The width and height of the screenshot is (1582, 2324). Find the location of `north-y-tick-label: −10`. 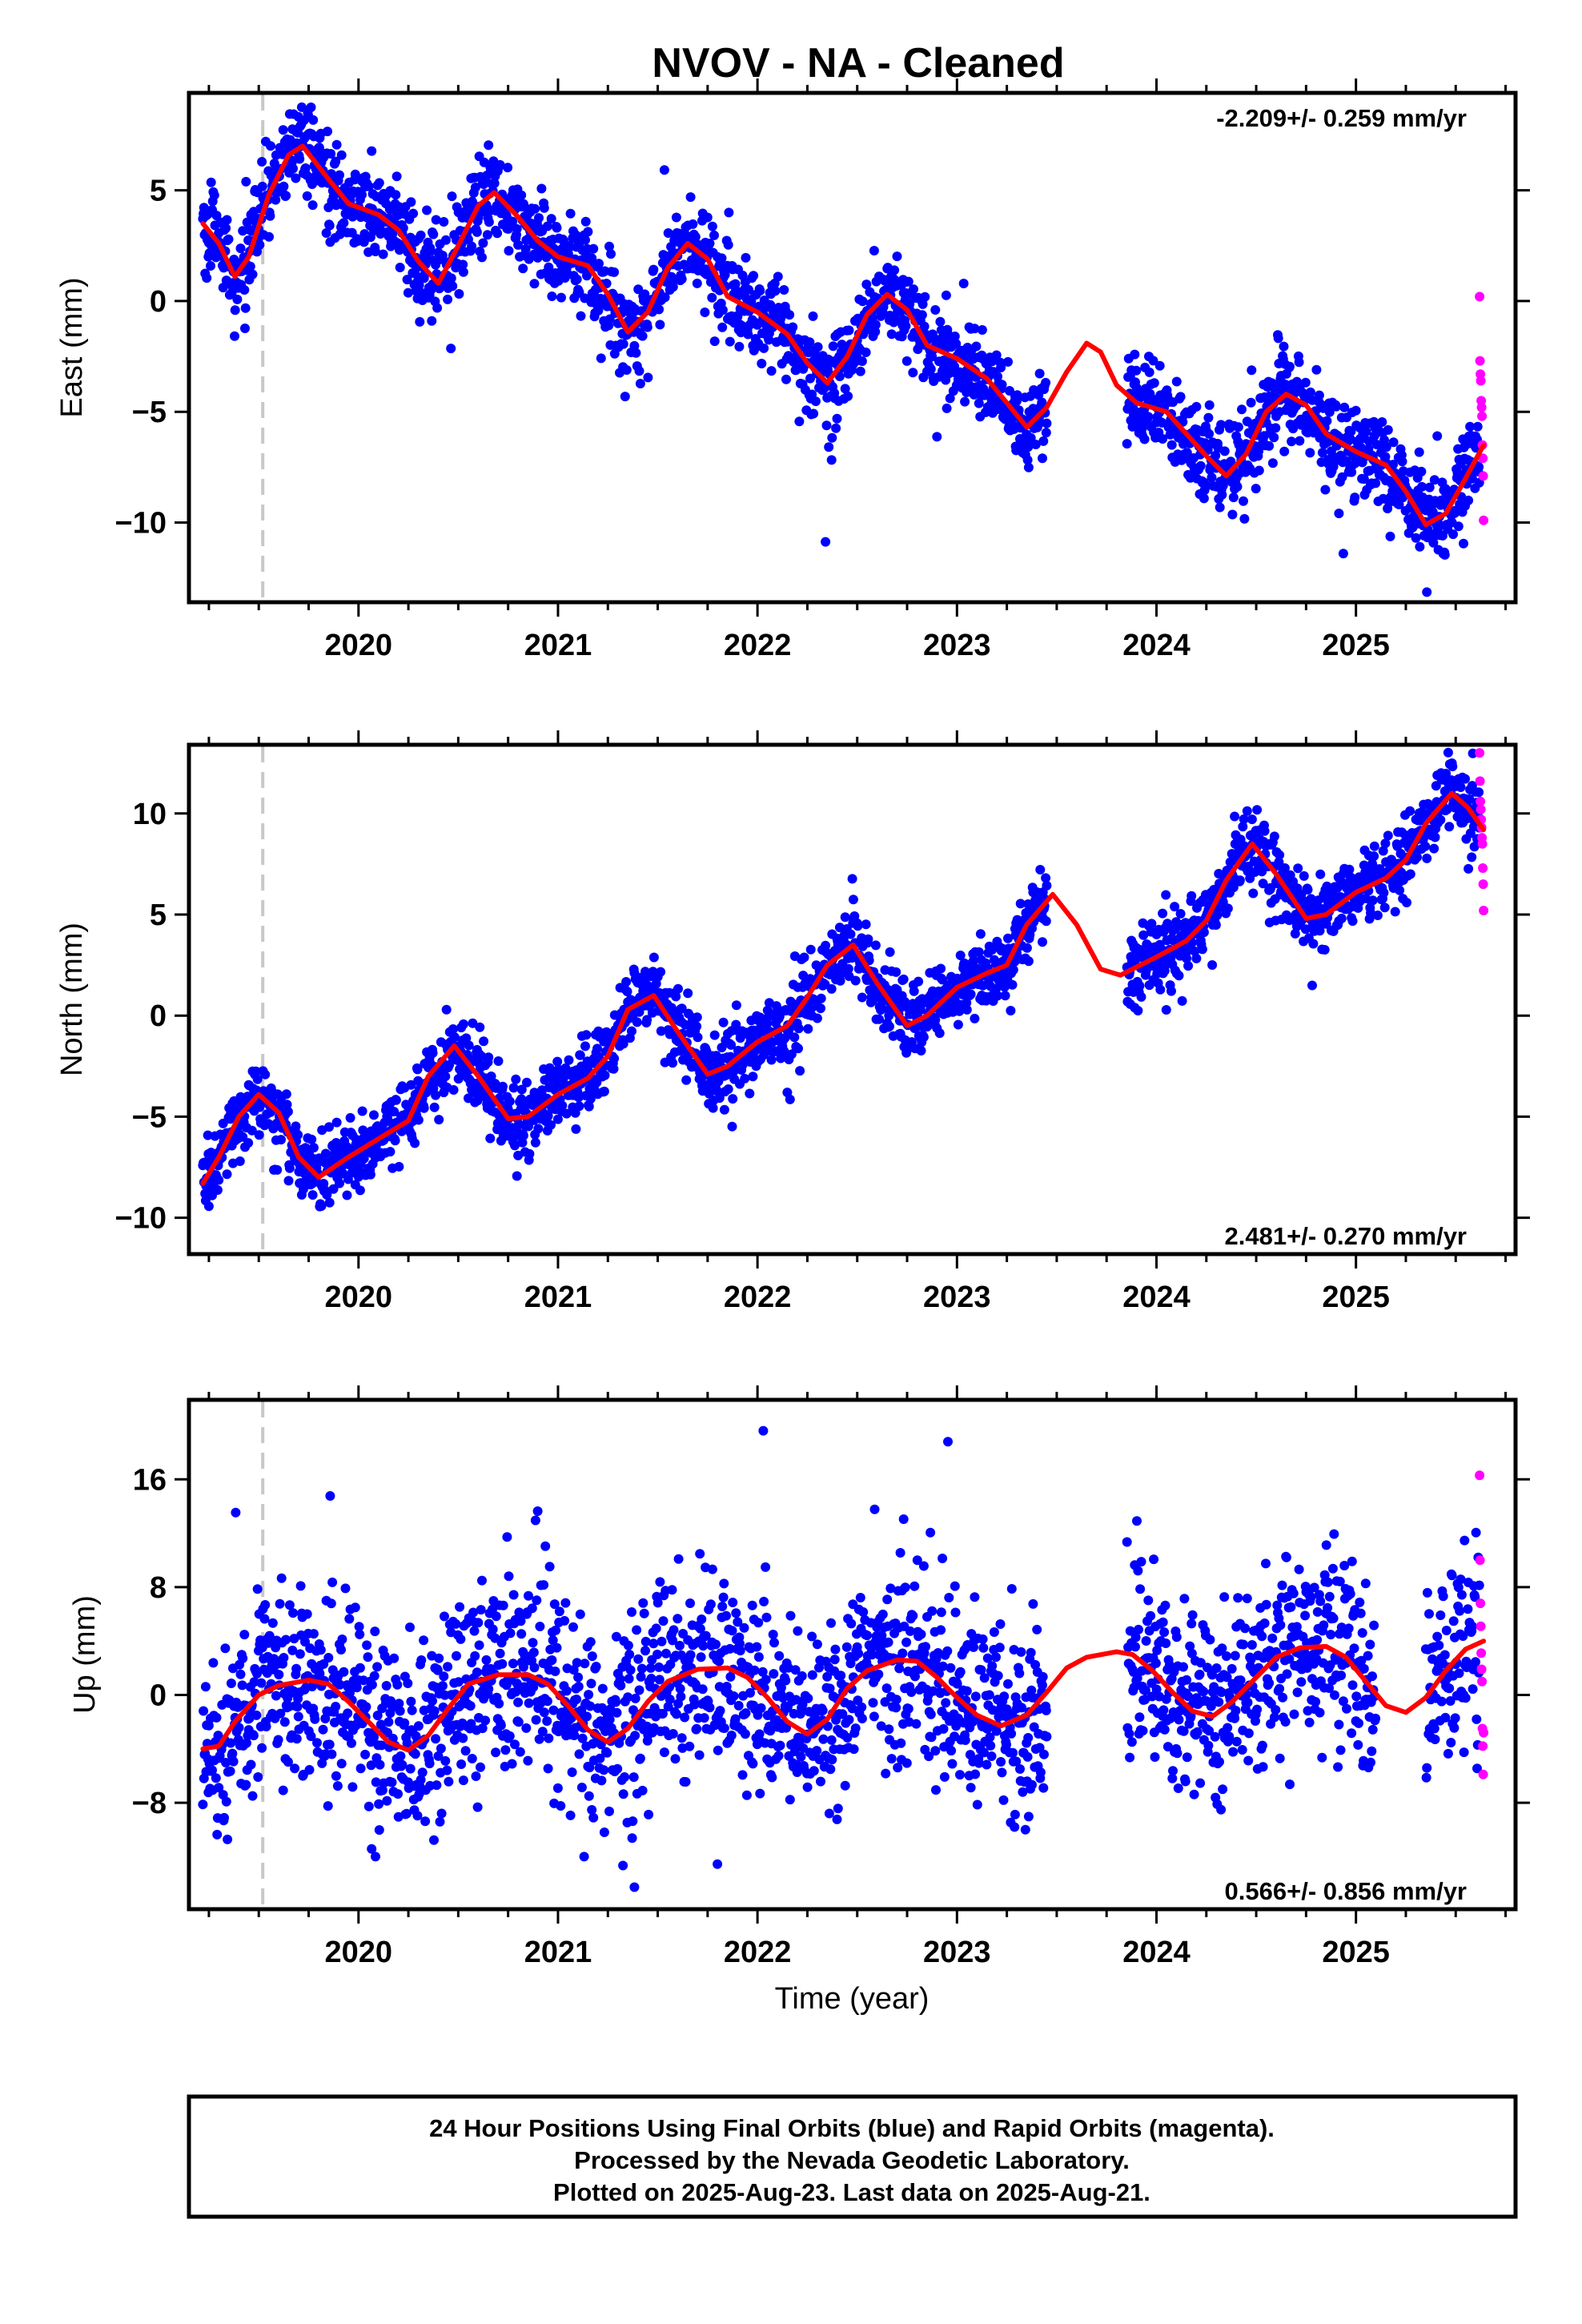

north-y-tick-label: −10 is located at coordinates (141, 1219).